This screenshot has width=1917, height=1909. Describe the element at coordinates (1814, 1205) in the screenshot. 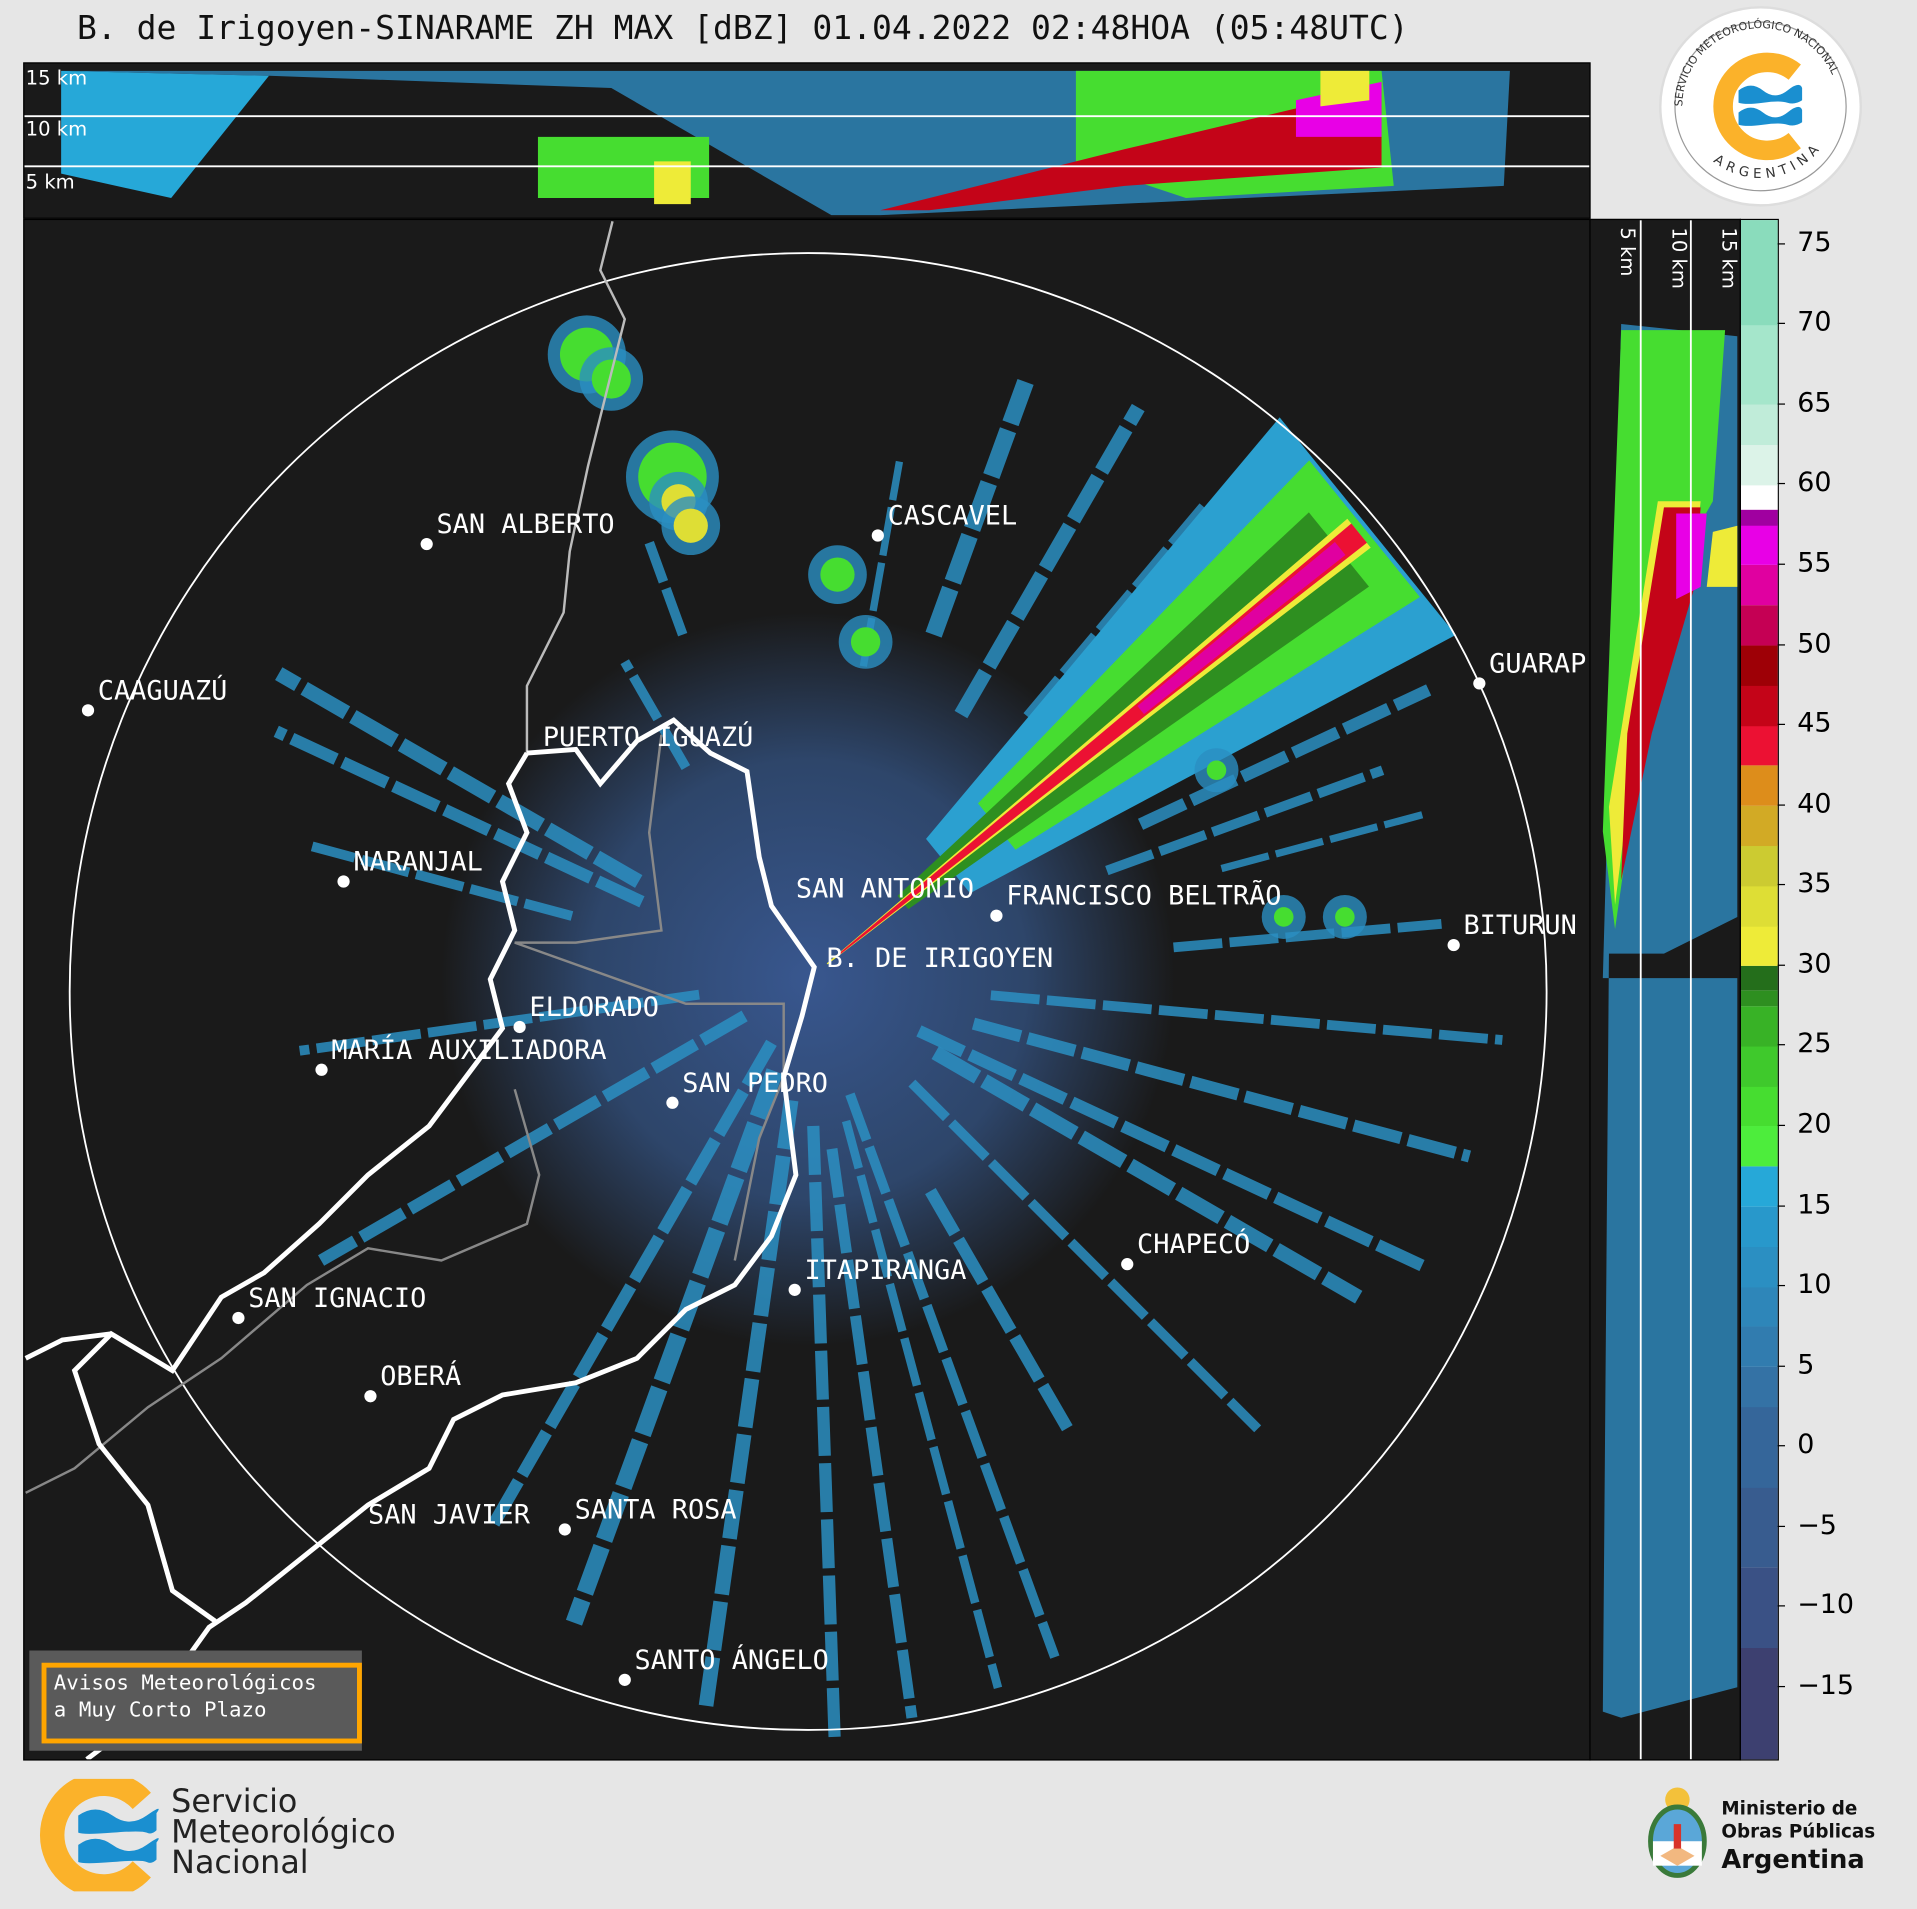

I see `colorbar-tick-label: 15` at that location.